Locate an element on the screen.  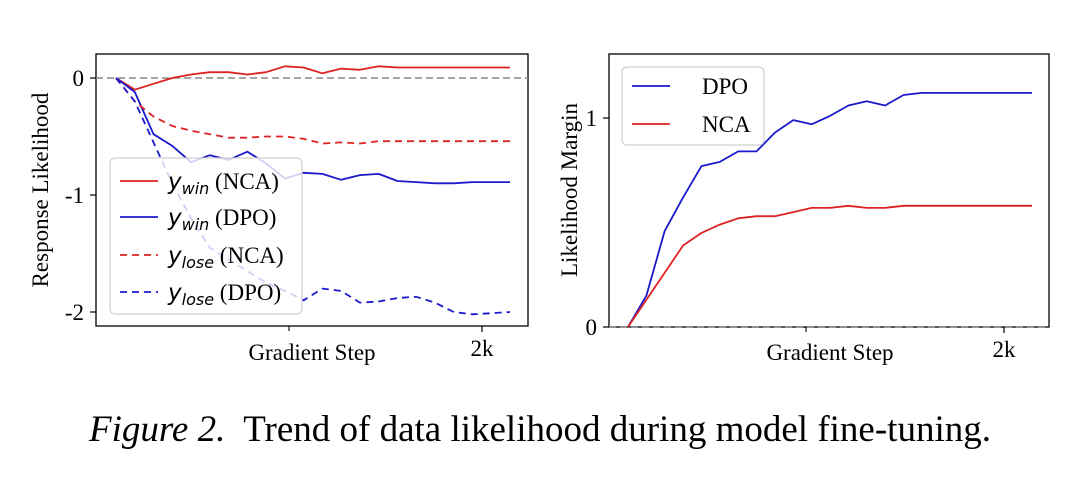
series-line-nca-win is located at coordinates (312, 78).